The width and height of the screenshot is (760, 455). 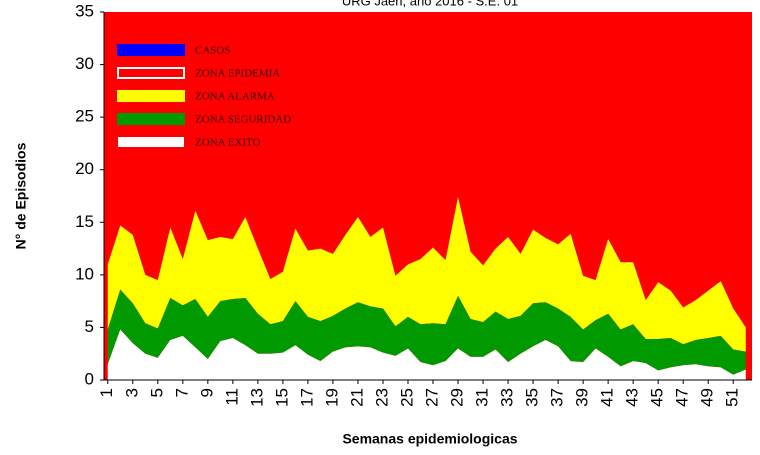 What do you see at coordinates (106, 392) in the screenshot?
I see `x-tick-label: 1` at bounding box center [106, 392].